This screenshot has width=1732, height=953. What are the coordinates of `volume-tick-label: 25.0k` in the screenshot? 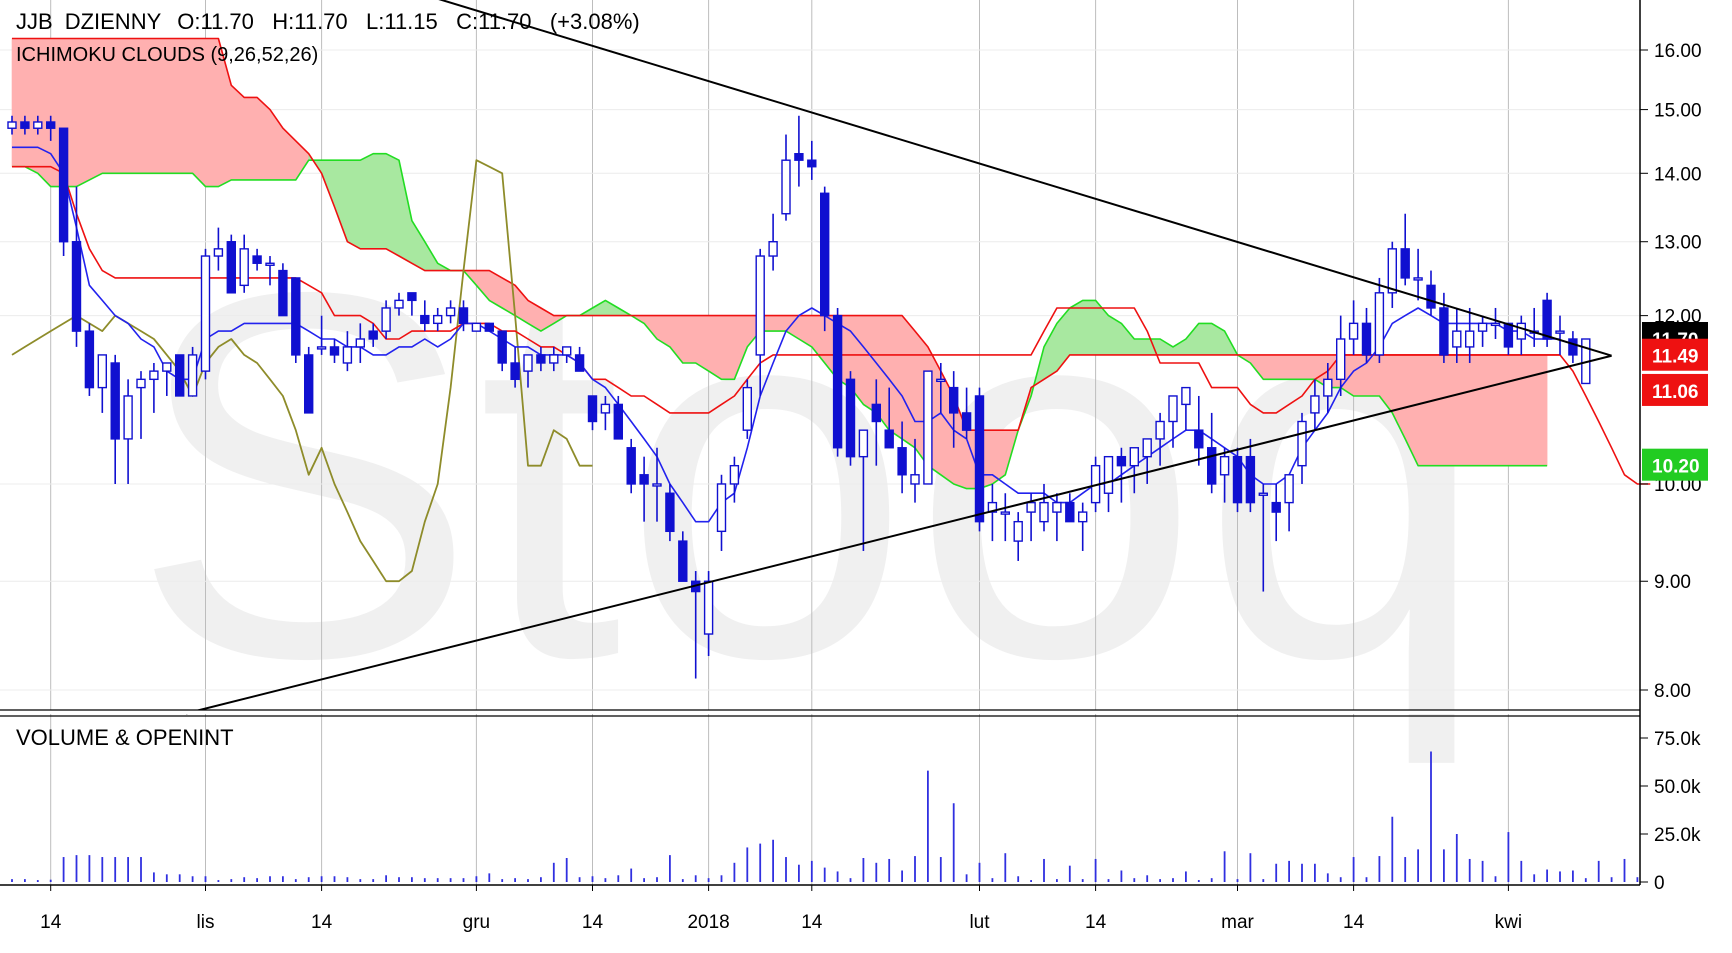 It's located at (1677, 835).